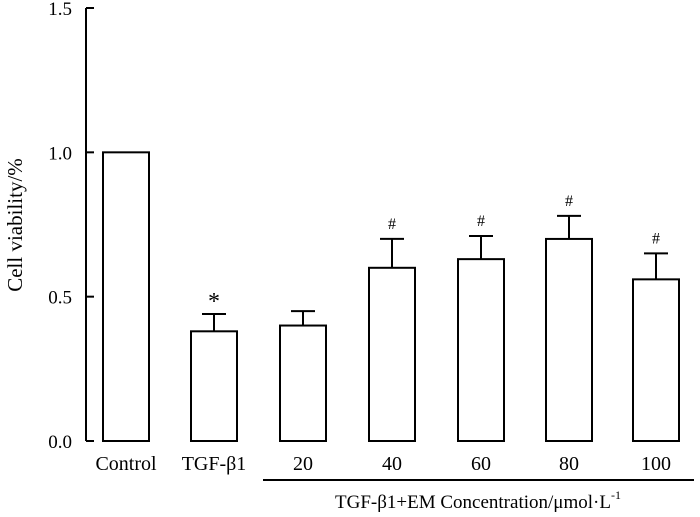 Image resolution: width=700 pixels, height=517 pixels. Describe the element at coordinates (60, 10) in the screenshot. I see `y-tick-label: 1.5` at that location.